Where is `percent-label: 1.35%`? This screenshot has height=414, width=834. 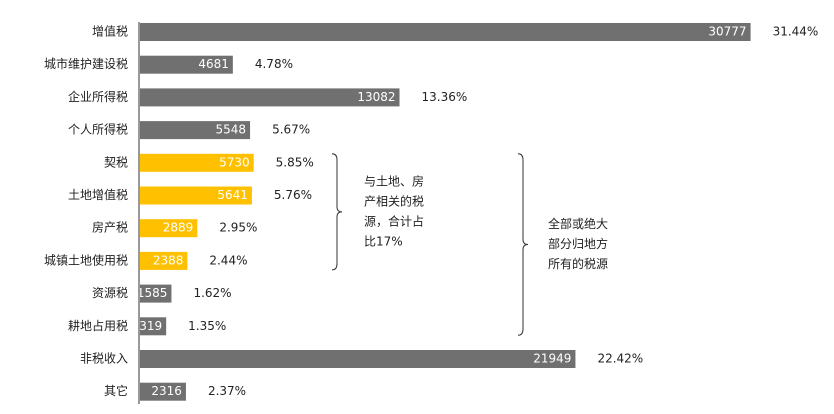 percent-label: 1.35% is located at coordinates (207, 326).